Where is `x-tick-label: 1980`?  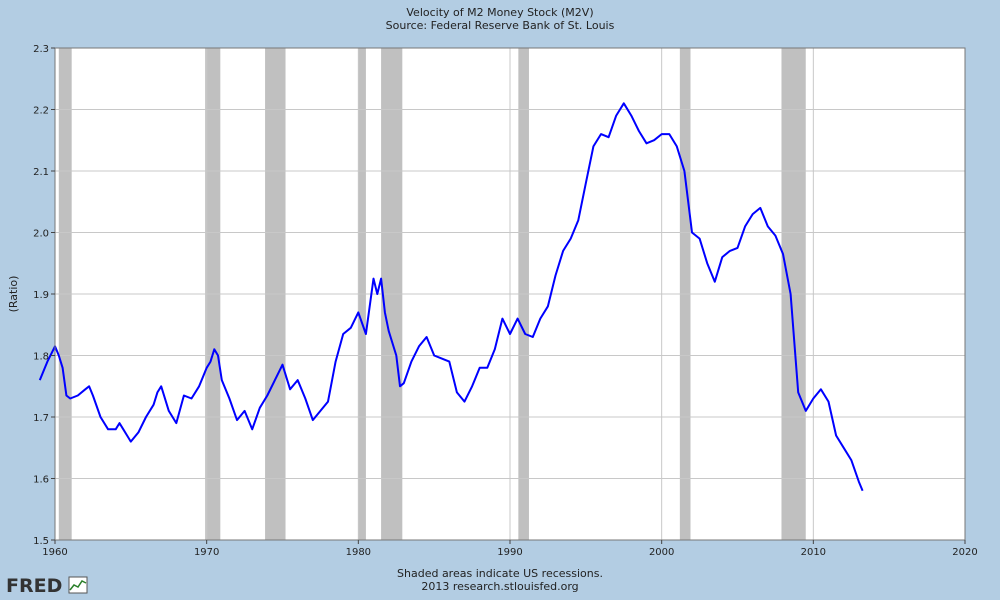 x-tick-label: 1980 is located at coordinates (358, 552).